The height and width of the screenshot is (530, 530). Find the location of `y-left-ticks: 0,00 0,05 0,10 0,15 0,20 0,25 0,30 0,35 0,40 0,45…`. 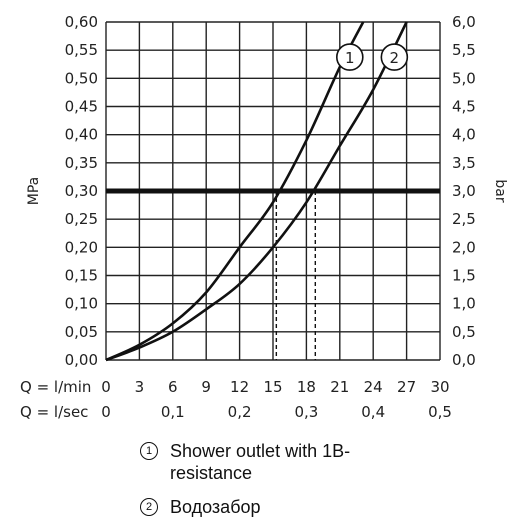

y-left-ticks: 0,00 0,05 0,10 0,15 0,20 0,25 0,30 0,35 0,40 0,45… is located at coordinates (81, 191).